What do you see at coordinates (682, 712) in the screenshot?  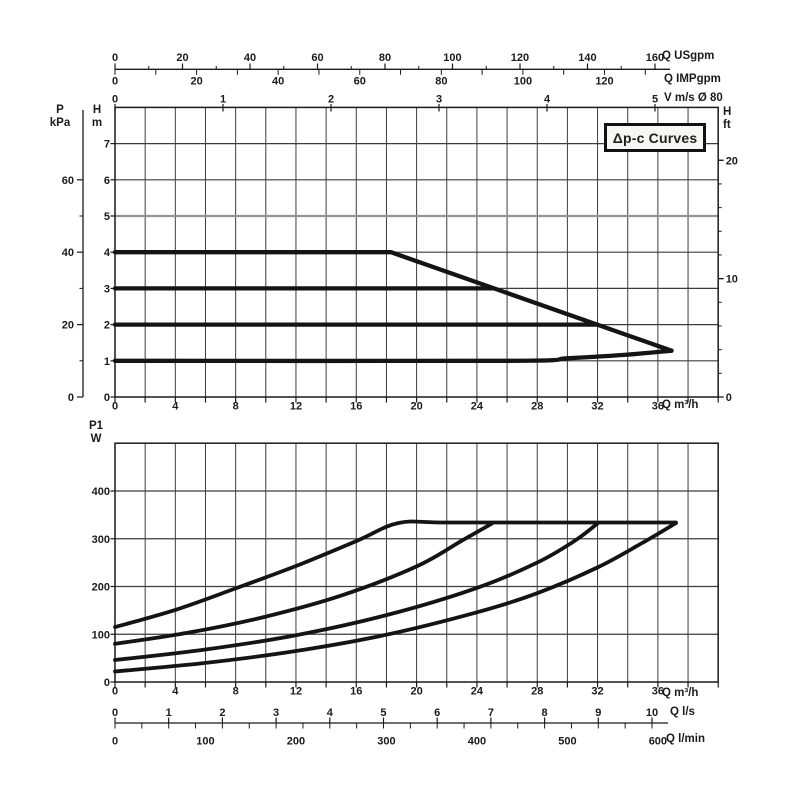 I see `unit-label-ls: Q l/s` at bounding box center [682, 712].